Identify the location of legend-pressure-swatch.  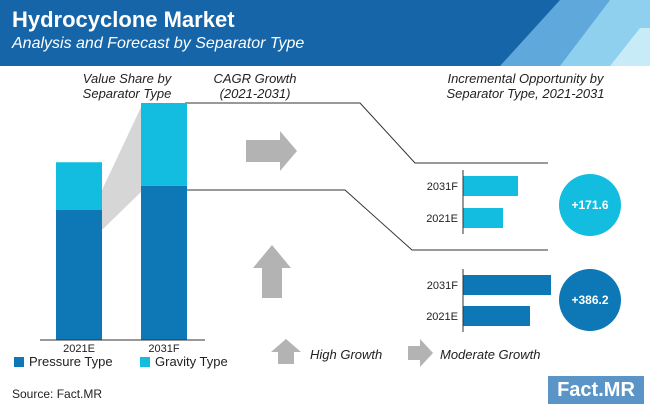
(19, 361).